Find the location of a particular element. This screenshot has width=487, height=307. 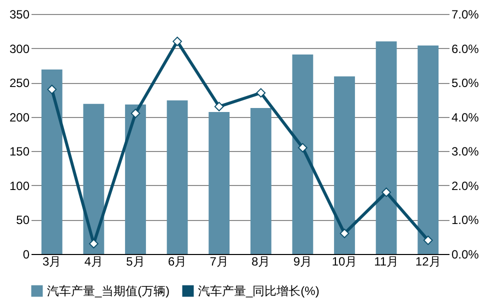

x-tick-label: 10月 is located at coordinates (345, 261).